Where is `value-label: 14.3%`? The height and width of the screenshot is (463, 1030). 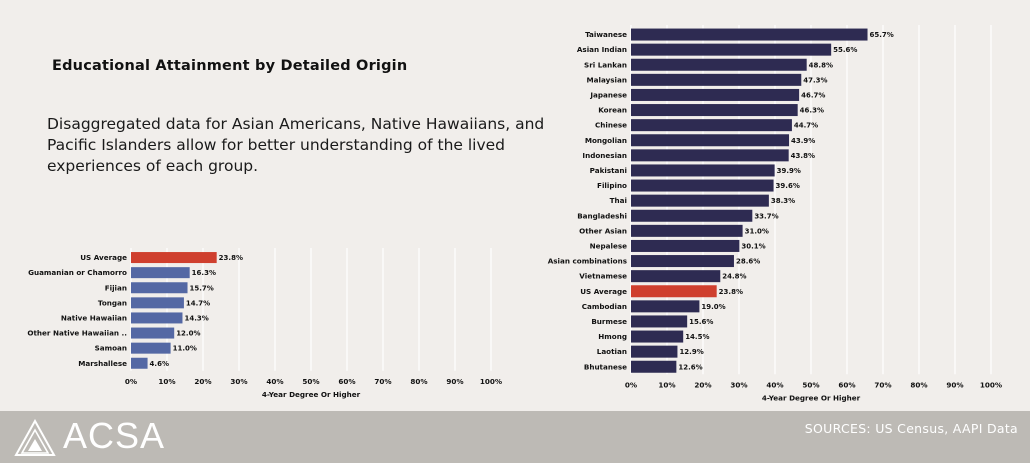 value-label: 14.3% is located at coordinates (196, 318).